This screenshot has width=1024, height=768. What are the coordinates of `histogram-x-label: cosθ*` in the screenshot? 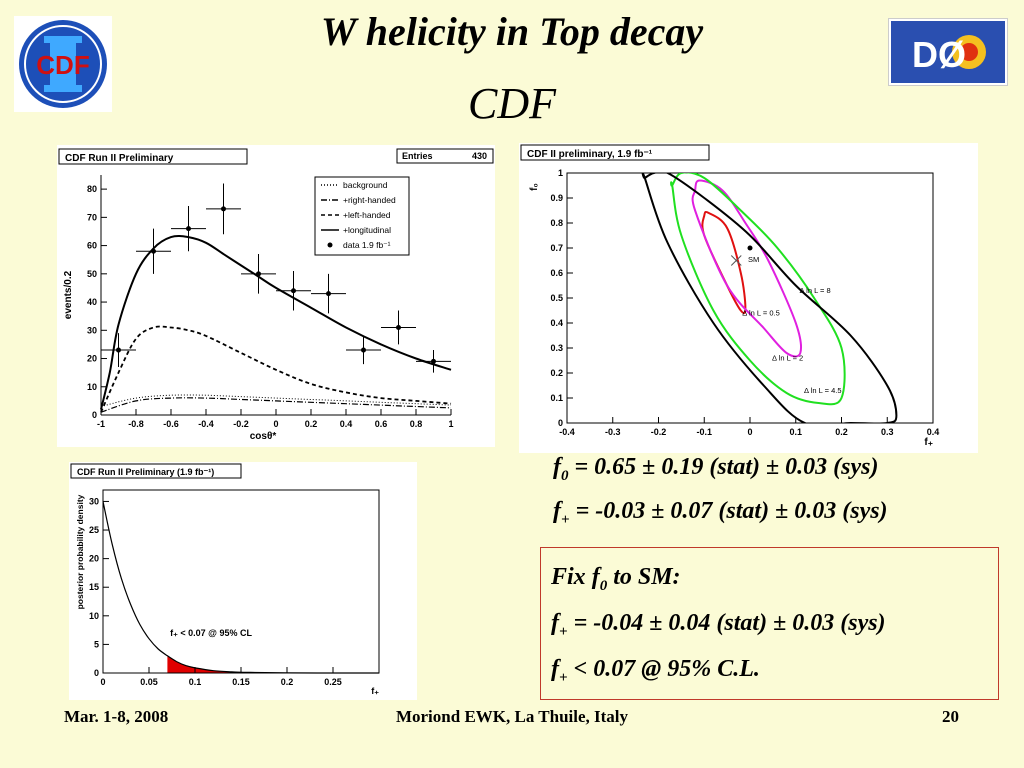 It's located at (263, 436).